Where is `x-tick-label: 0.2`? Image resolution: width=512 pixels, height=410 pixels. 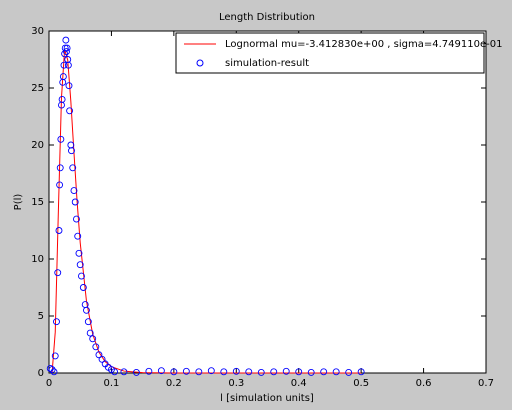
x-tick-label: 0.2 is located at coordinates (174, 383).